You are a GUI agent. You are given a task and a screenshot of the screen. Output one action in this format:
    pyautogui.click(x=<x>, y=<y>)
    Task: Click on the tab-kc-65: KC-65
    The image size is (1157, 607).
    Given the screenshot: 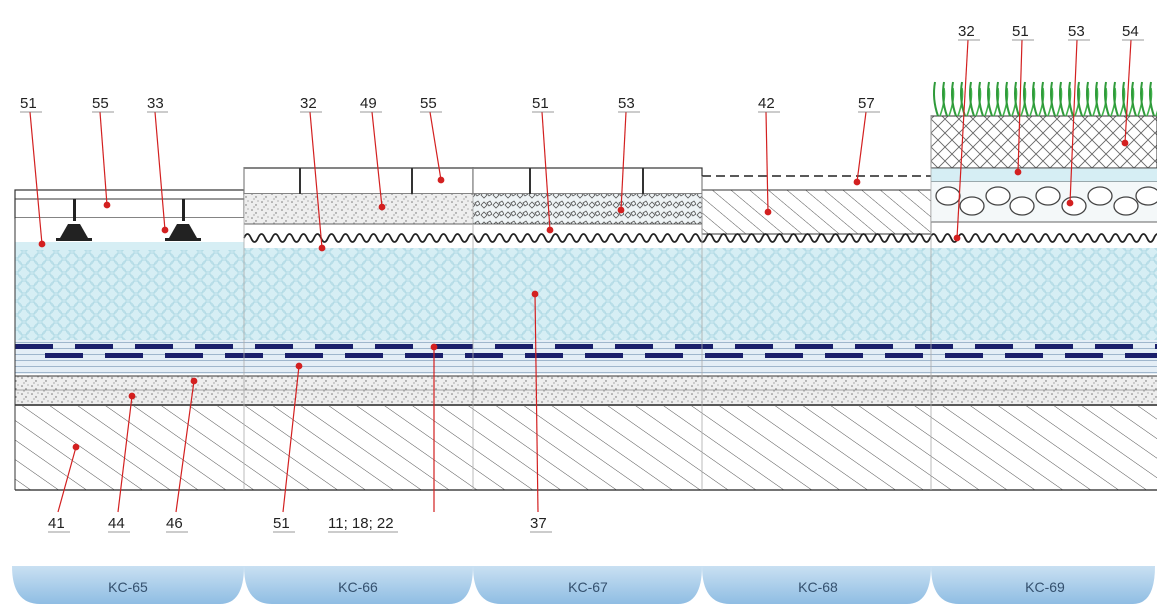 What is the action you would take?
    pyautogui.click(x=128, y=585)
    